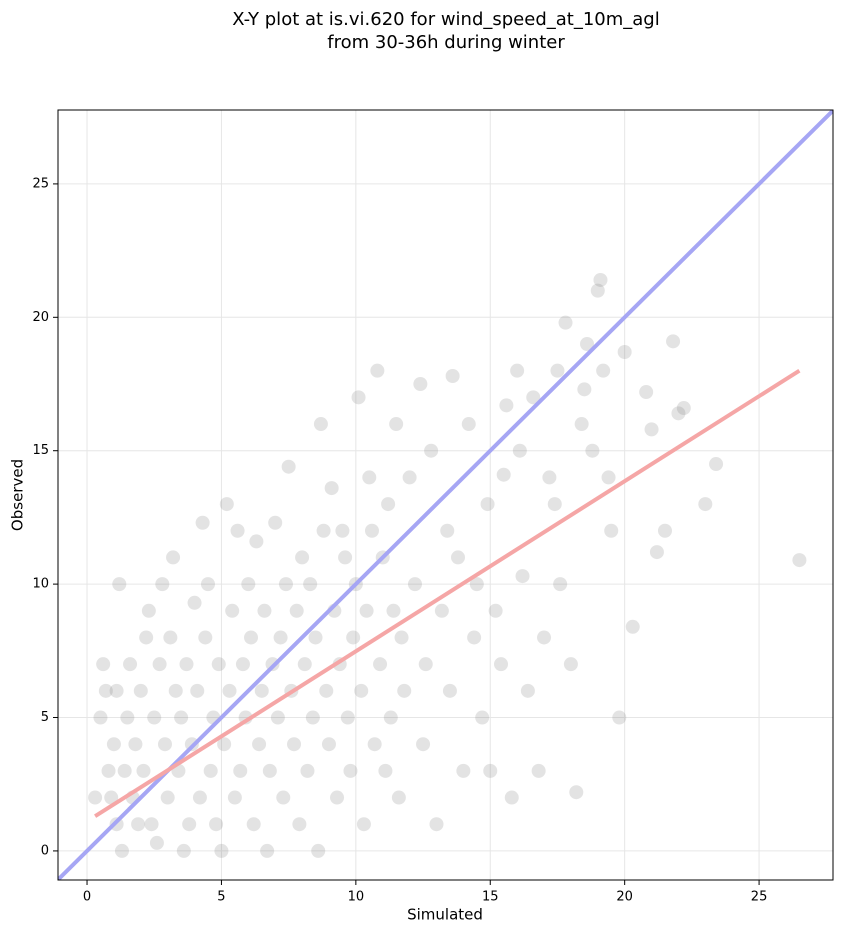  Describe the element at coordinates (40, 450) in the screenshot. I see `y-tick-label: 15` at that location.